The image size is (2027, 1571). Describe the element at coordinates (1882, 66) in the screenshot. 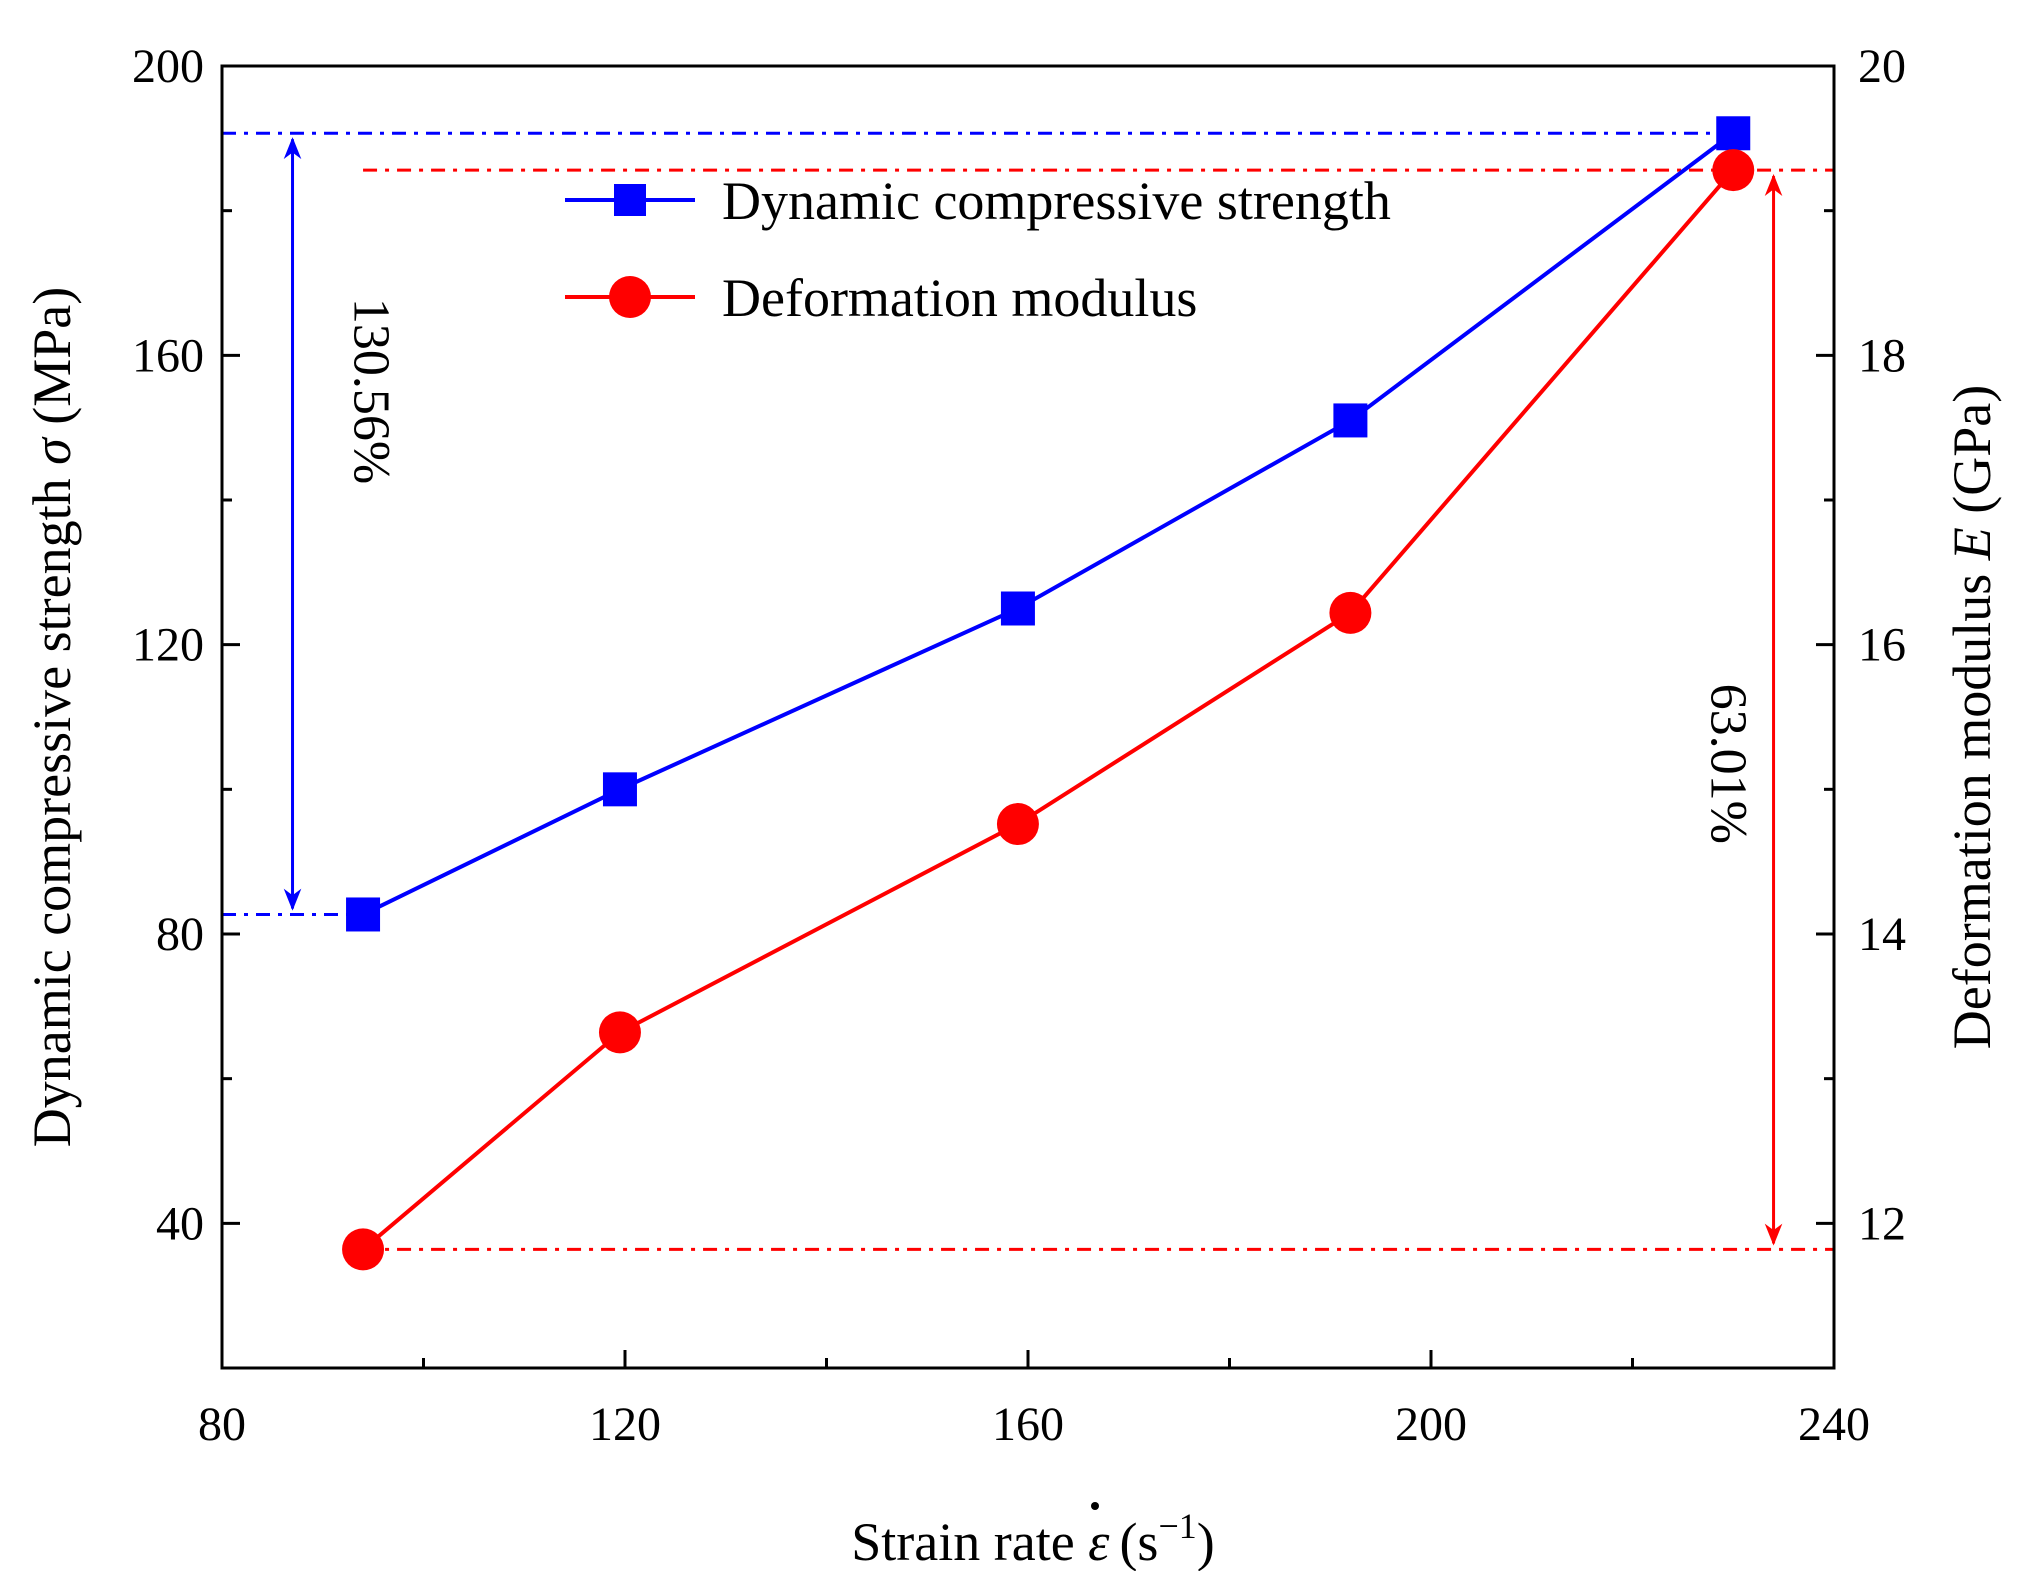

I see `y-right-tick-label: 20` at that location.